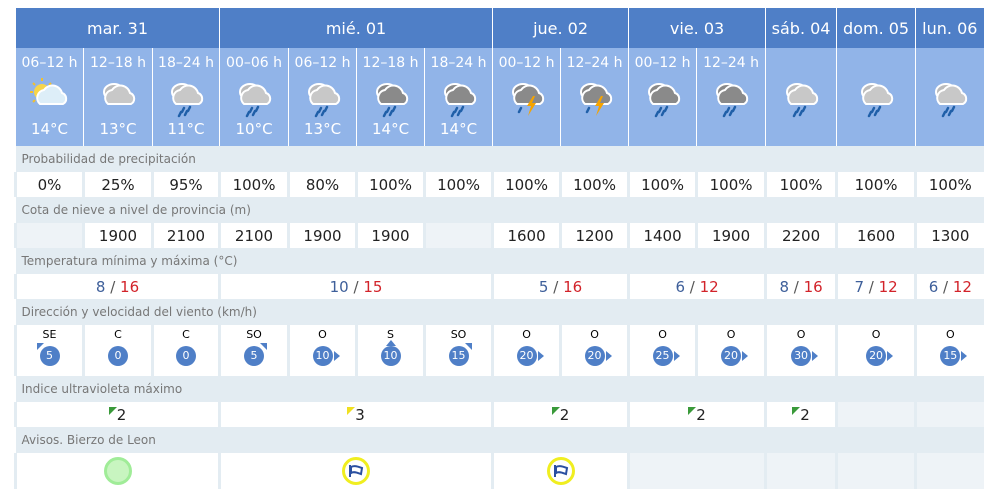  What do you see at coordinates (800, 235) in the screenshot?
I see `snow-level-value: 2200` at bounding box center [800, 235].